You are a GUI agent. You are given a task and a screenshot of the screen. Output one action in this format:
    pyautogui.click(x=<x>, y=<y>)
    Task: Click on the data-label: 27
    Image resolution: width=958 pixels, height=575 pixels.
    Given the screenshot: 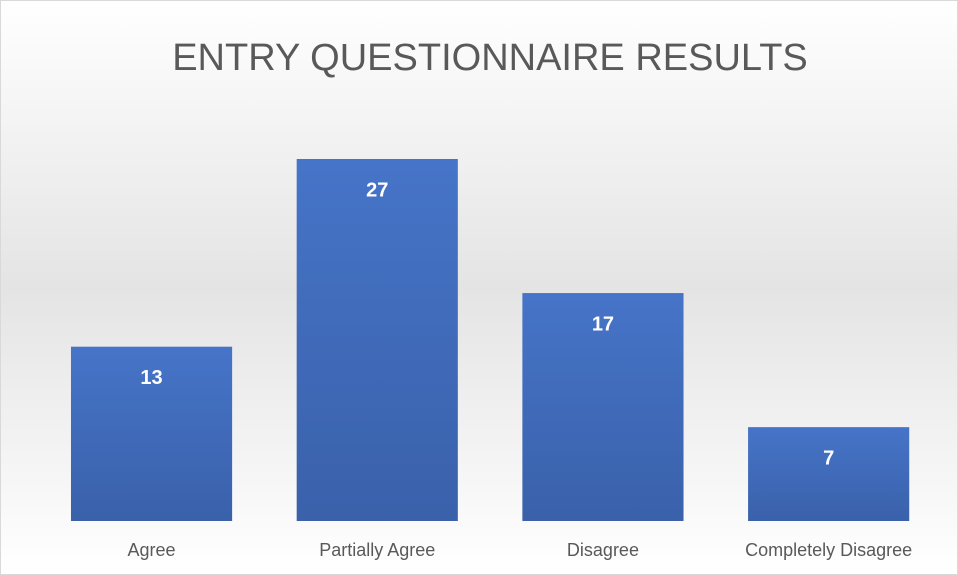 What is the action you would take?
    pyautogui.click(x=377, y=190)
    